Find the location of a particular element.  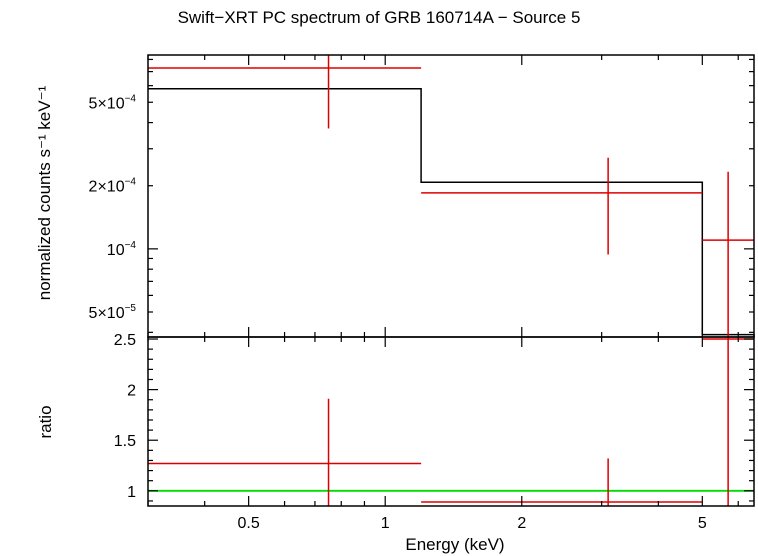

y-tick-label: 1.5 is located at coordinates (125, 441).